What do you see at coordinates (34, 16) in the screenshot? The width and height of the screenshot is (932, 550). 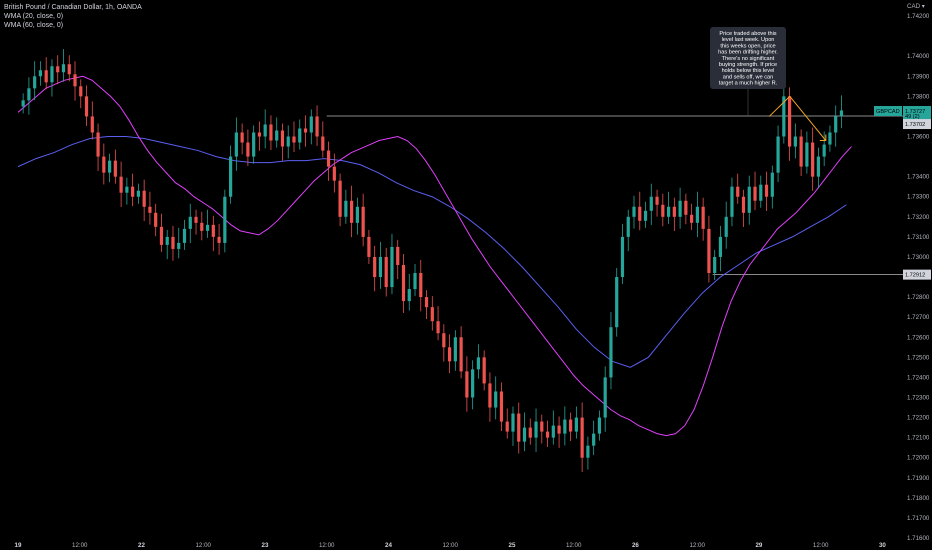 I see `wma20-legend: WMA (20, close, 0)` at bounding box center [34, 16].